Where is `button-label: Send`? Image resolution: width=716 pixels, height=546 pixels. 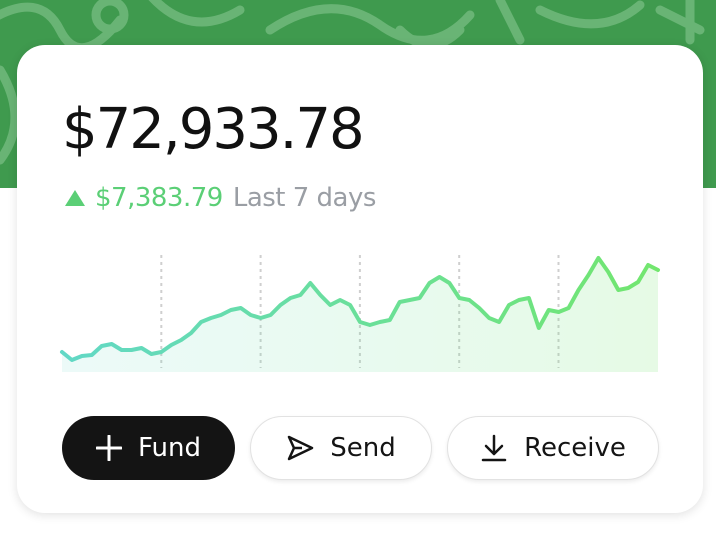
button-label: Send is located at coordinates (363, 448).